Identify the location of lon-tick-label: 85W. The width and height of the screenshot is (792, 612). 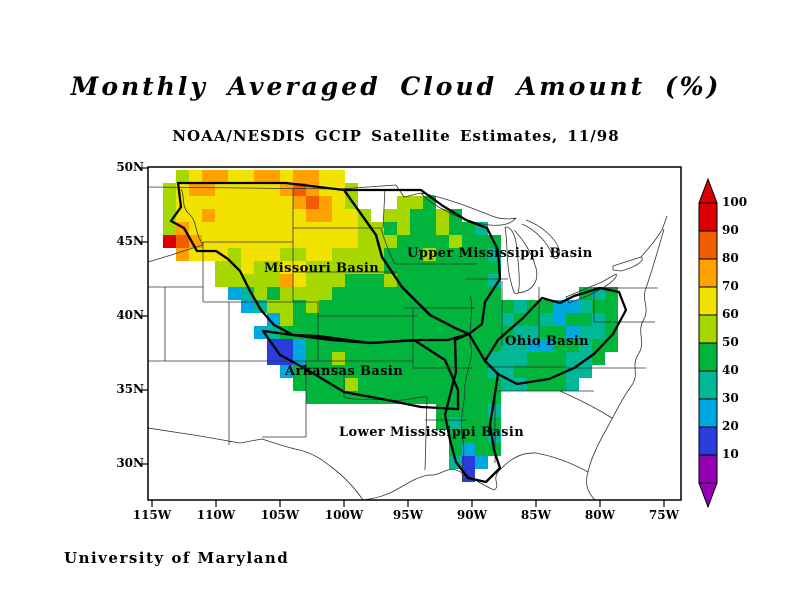
(536, 515).